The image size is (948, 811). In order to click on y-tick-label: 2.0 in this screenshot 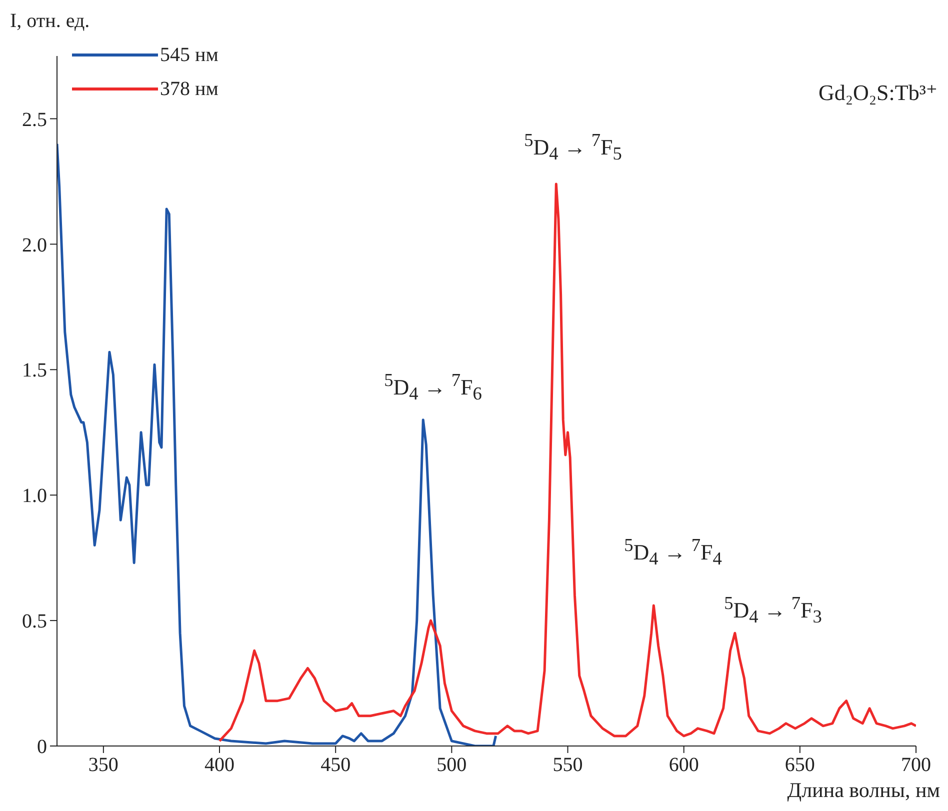, I will do `click(34, 245)`.